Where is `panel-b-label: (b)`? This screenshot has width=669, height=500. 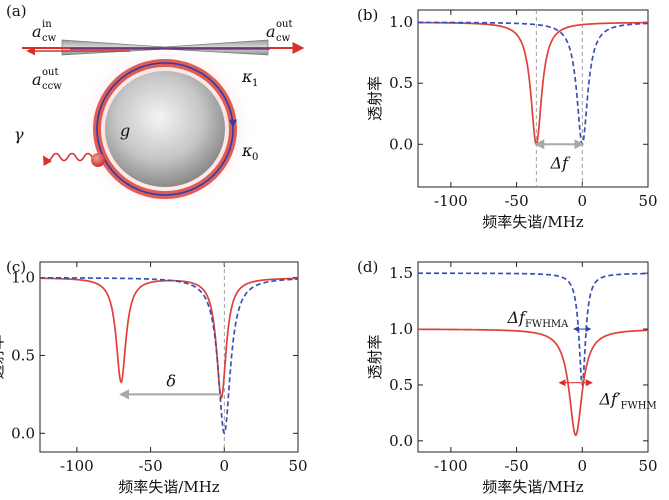
panel-b-label: (b) is located at coordinates (367, 15).